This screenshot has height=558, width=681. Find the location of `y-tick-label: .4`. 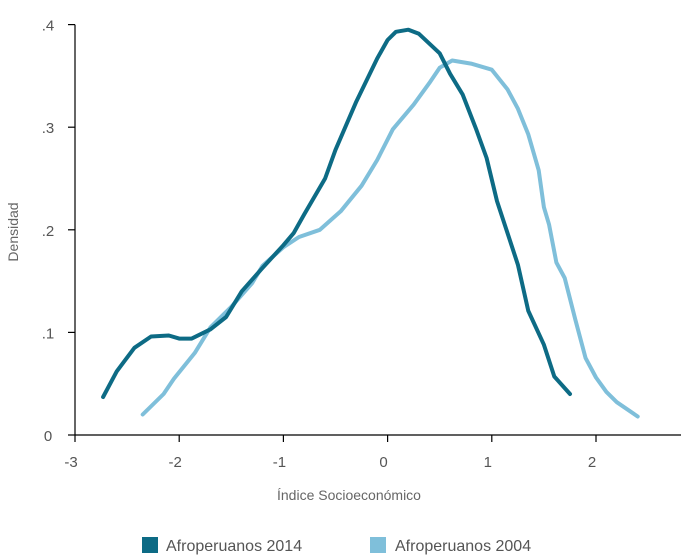

y-tick-label: .4 is located at coordinates (48, 26).